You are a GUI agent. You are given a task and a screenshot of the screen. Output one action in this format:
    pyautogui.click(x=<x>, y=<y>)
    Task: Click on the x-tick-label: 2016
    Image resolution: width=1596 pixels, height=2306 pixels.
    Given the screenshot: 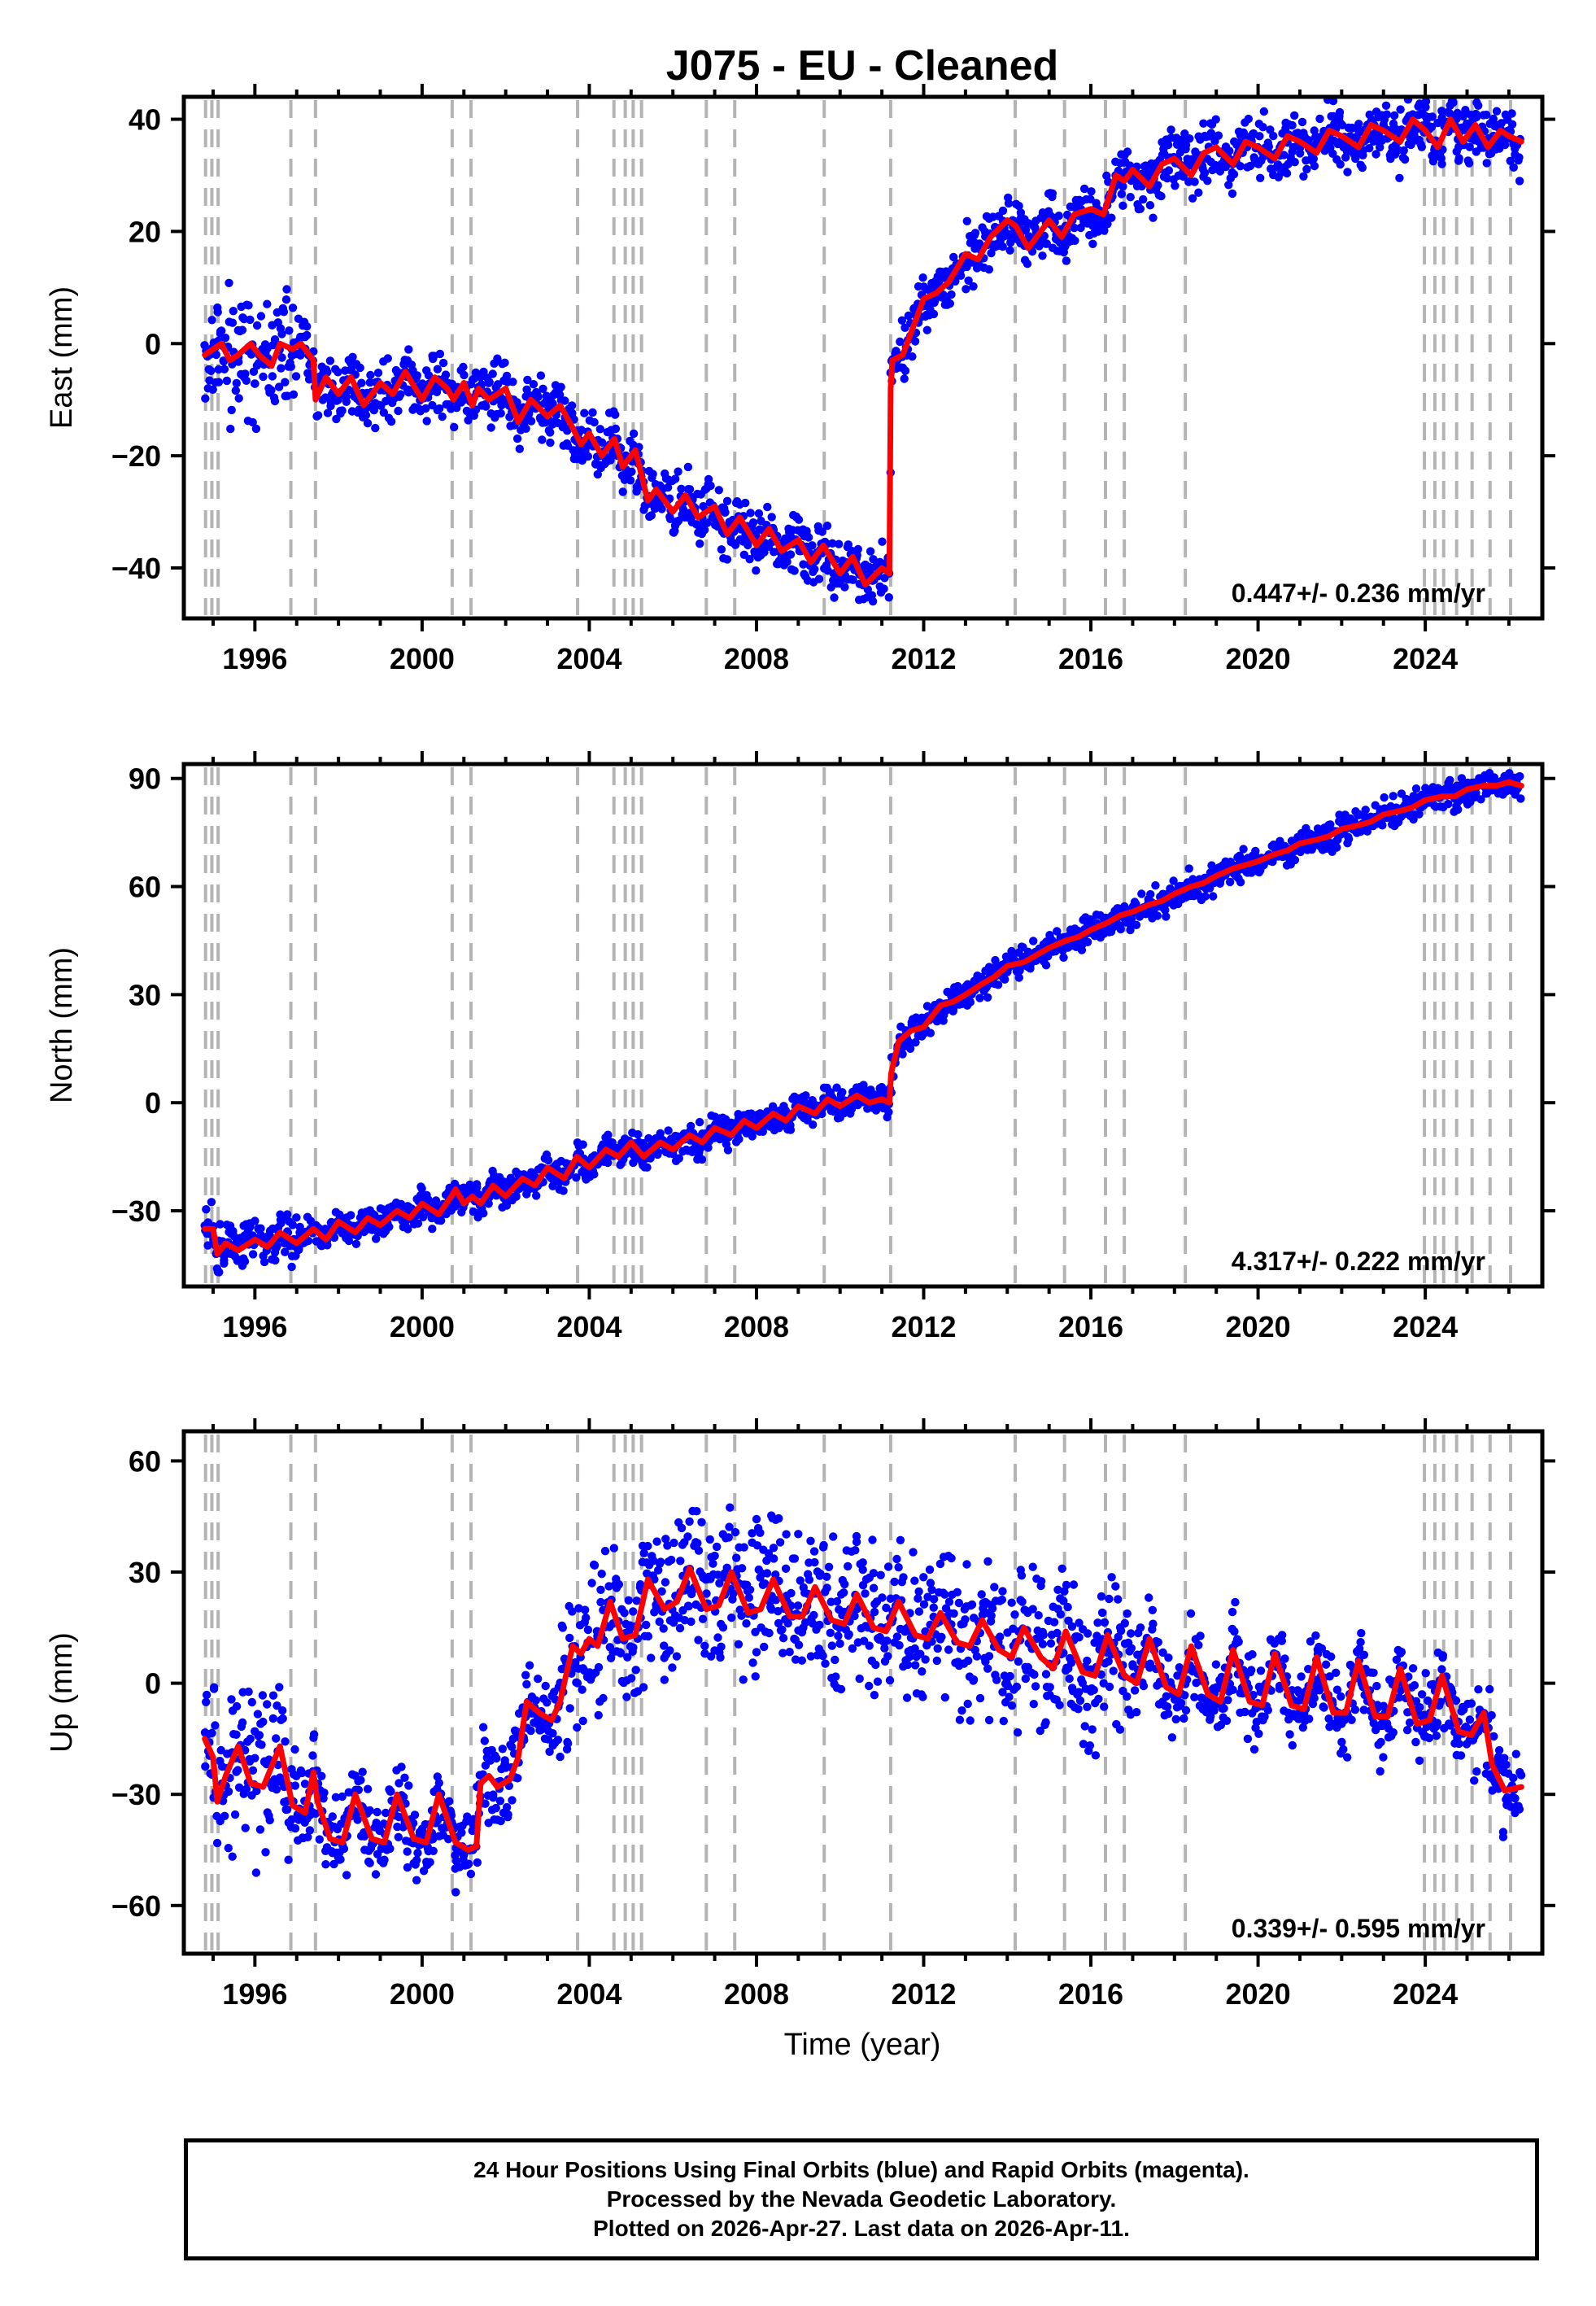 What is the action you would take?
    pyautogui.click(x=1090, y=1326)
    